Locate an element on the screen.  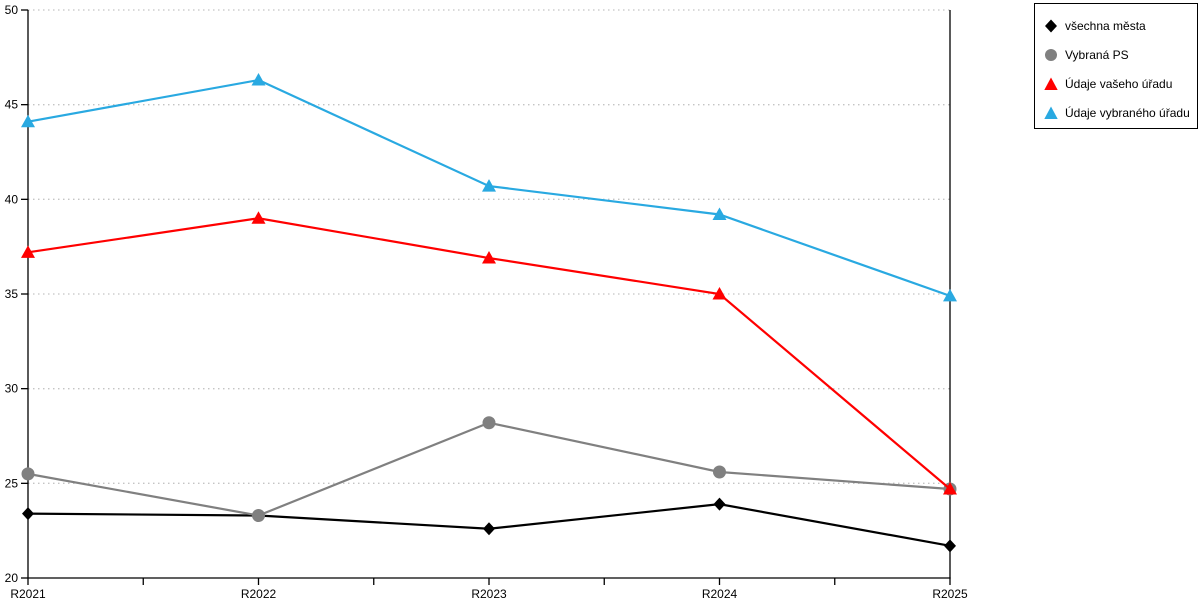
legend-item: Údaje vybraného úřadu is located at coordinates (1120, 112).